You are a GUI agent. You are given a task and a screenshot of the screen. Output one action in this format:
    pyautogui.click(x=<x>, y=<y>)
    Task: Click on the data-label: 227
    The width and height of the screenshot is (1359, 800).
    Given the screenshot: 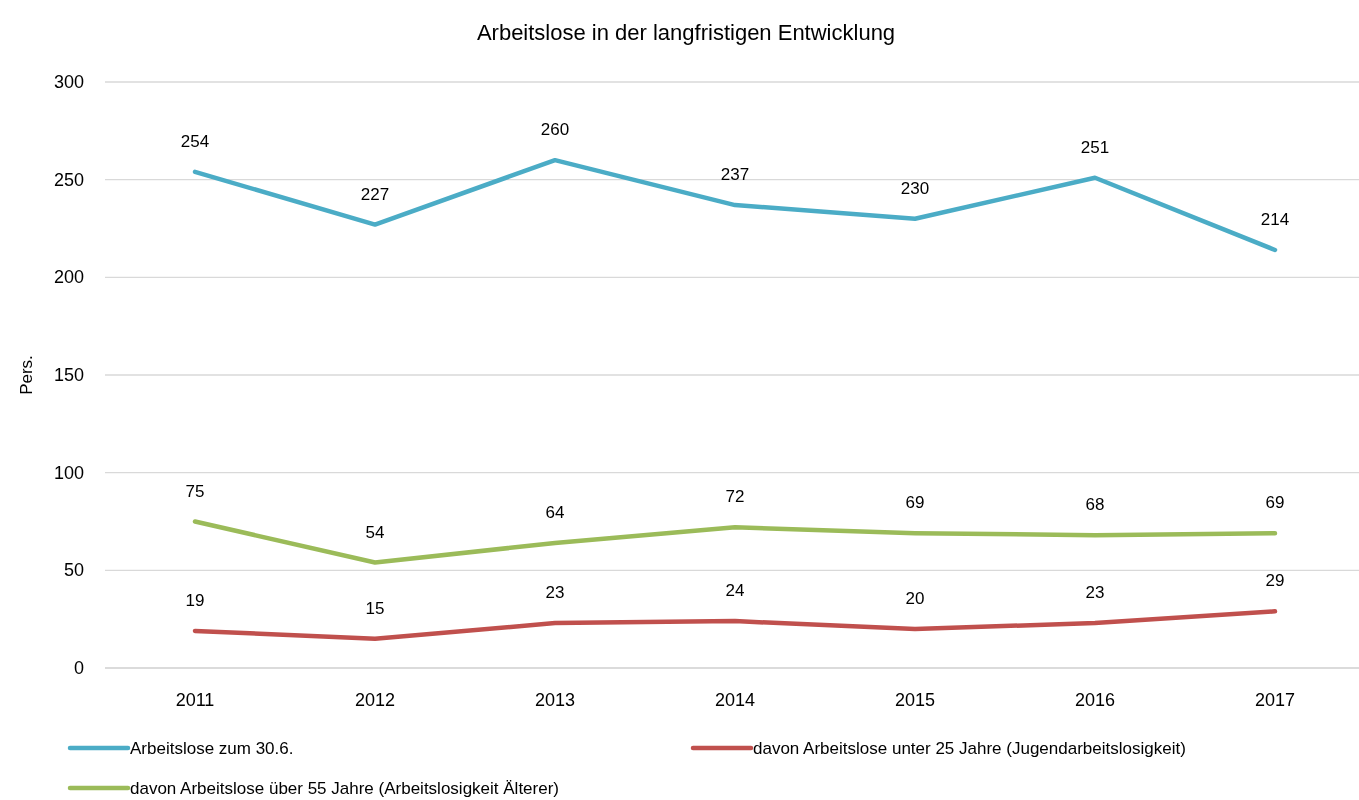 What is the action you would take?
    pyautogui.click(x=375, y=194)
    